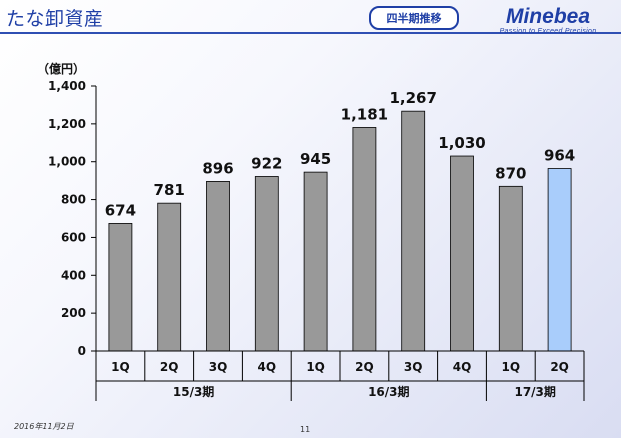 This screenshot has height=438, width=621. Describe the element at coordinates (388, 391) in the screenshot. I see `fiscal-year-label: 16/3期` at that location.